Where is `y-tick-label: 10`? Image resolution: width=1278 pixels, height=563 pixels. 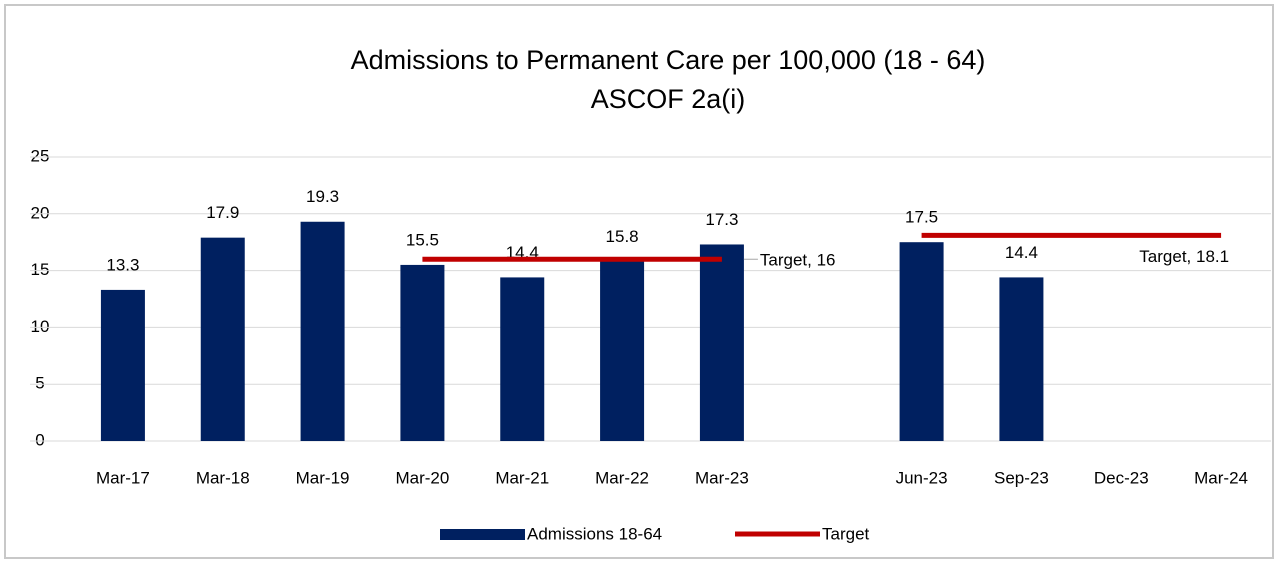
y-tick-label: 10 is located at coordinates (40, 326).